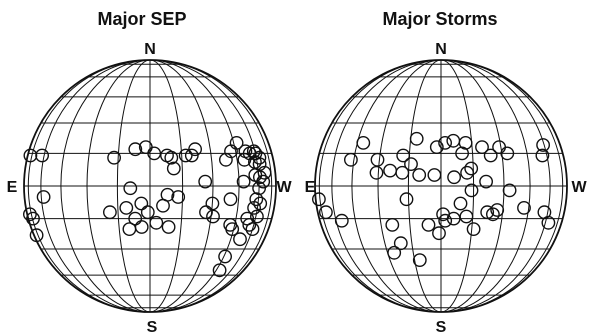  I want to click on east-label: E, so click(12, 187).